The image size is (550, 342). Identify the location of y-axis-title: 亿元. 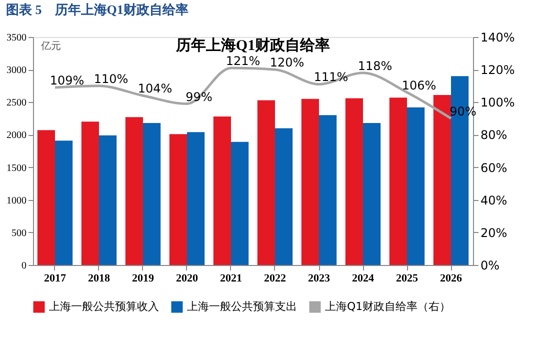
(50, 46).